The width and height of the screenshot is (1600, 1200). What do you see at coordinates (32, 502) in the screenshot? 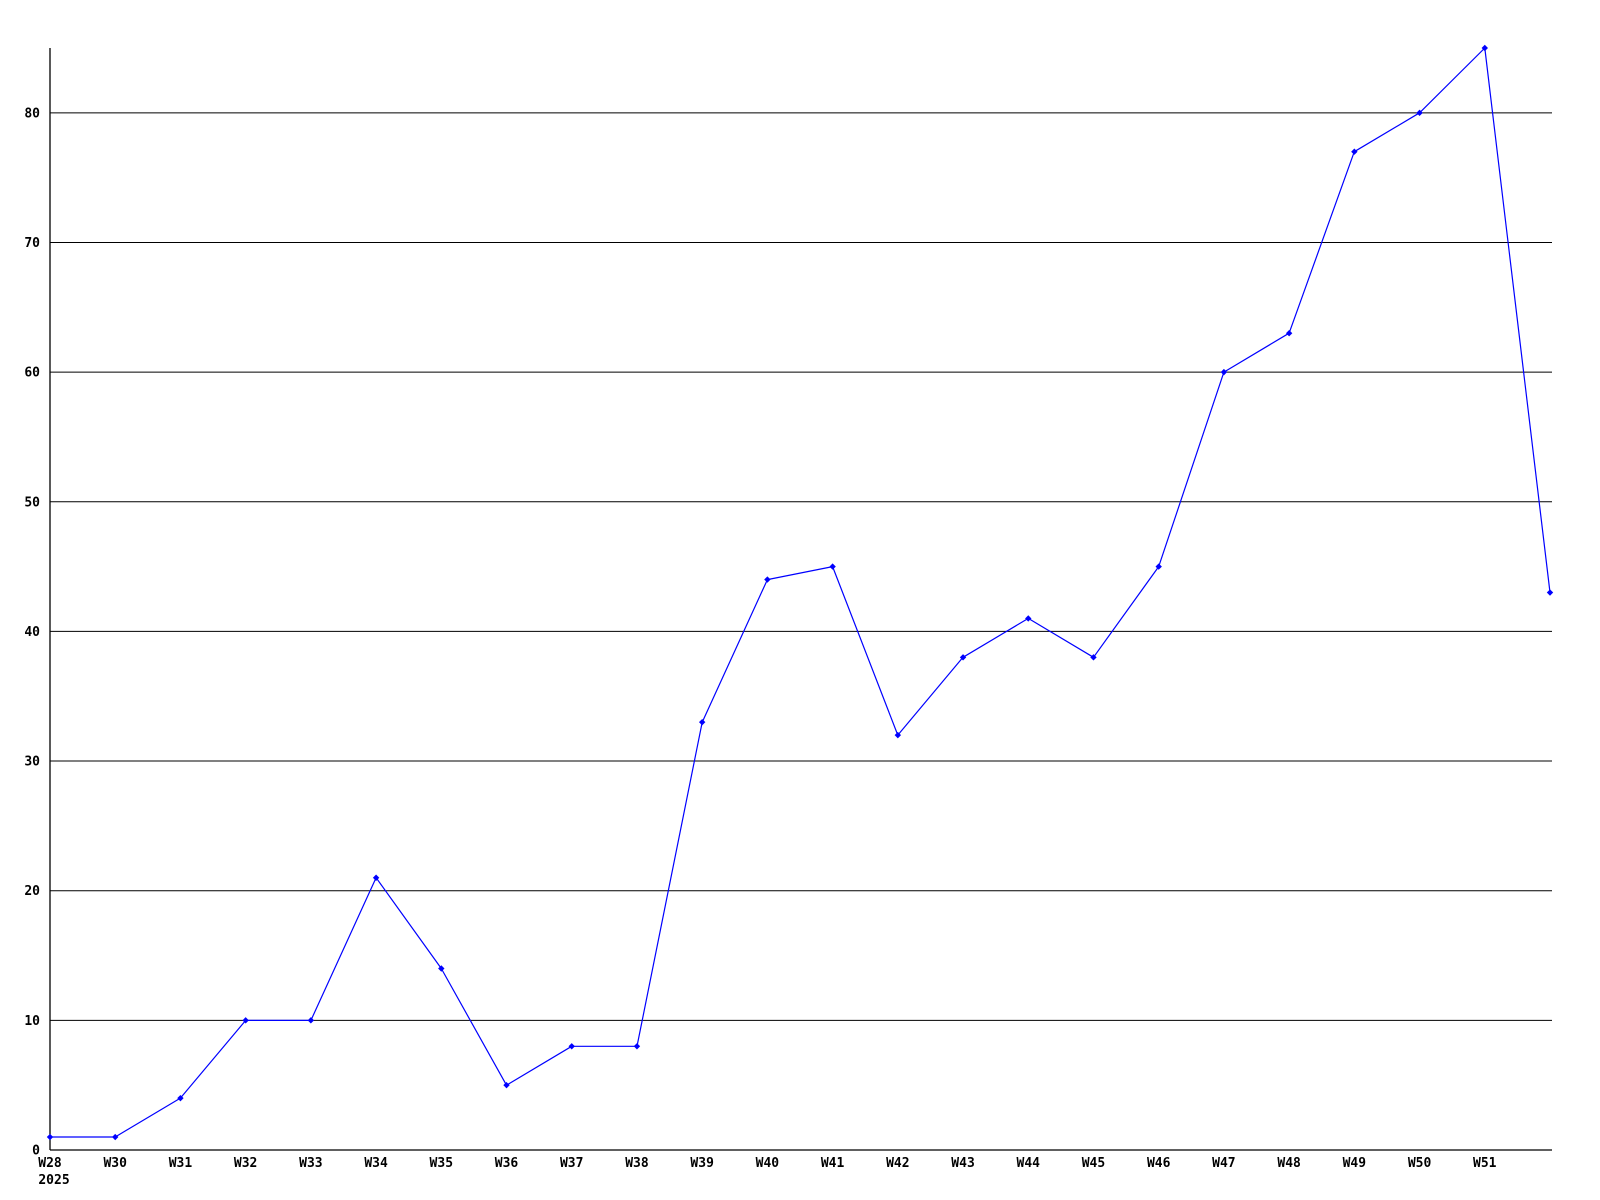
I see `y-tick-label: 50` at bounding box center [32, 502].